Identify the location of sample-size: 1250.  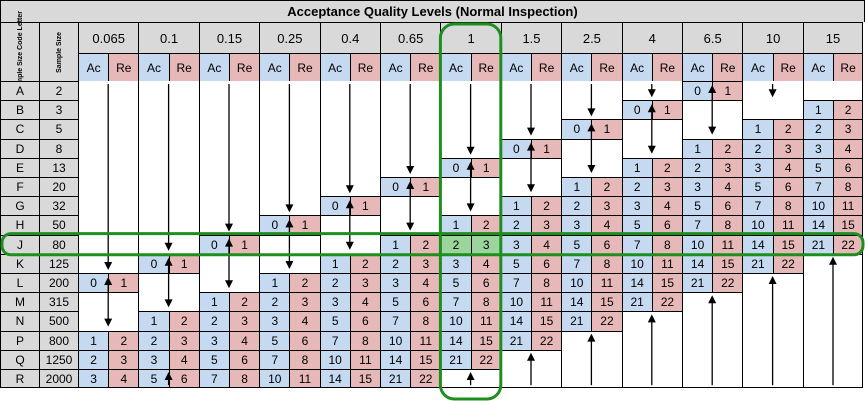
(58, 359).